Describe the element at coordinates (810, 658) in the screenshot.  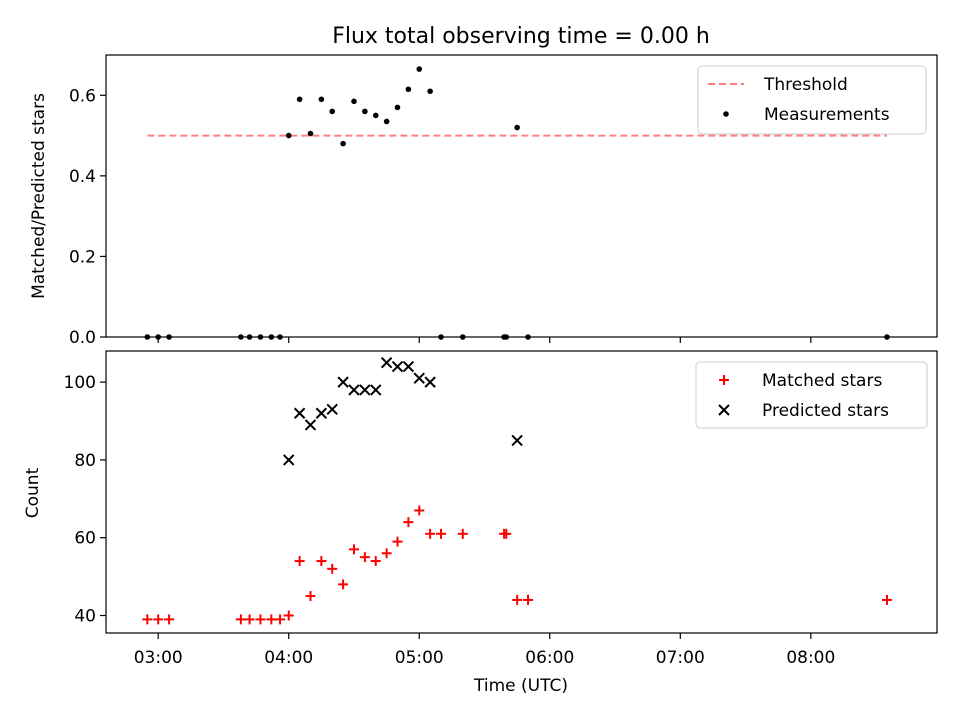
I see `x-tick-label: 08:00` at that location.